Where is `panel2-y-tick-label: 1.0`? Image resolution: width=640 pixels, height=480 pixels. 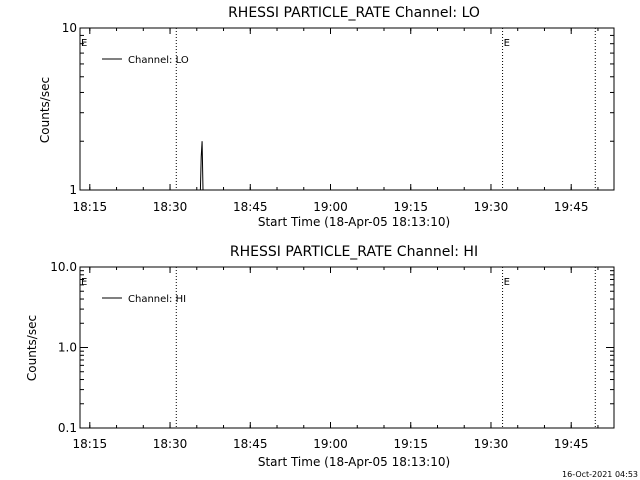
panel2-y-tick-label: 1.0 is located at coordinates (67, 348).